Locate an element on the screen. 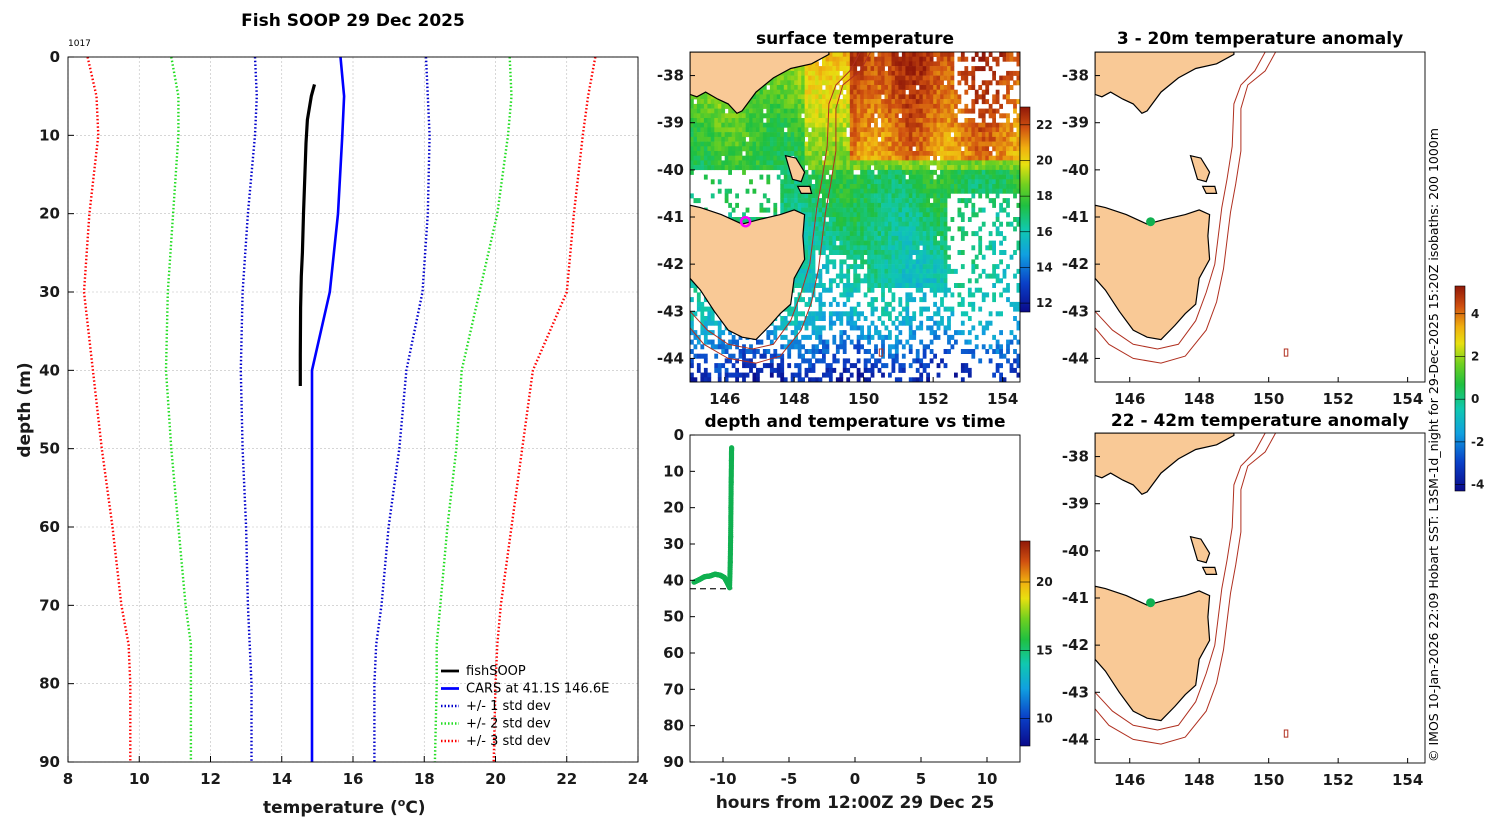 This screenshot has width=1500, height=820. profile-line-fishsoop is located at coordinates (307, 234).